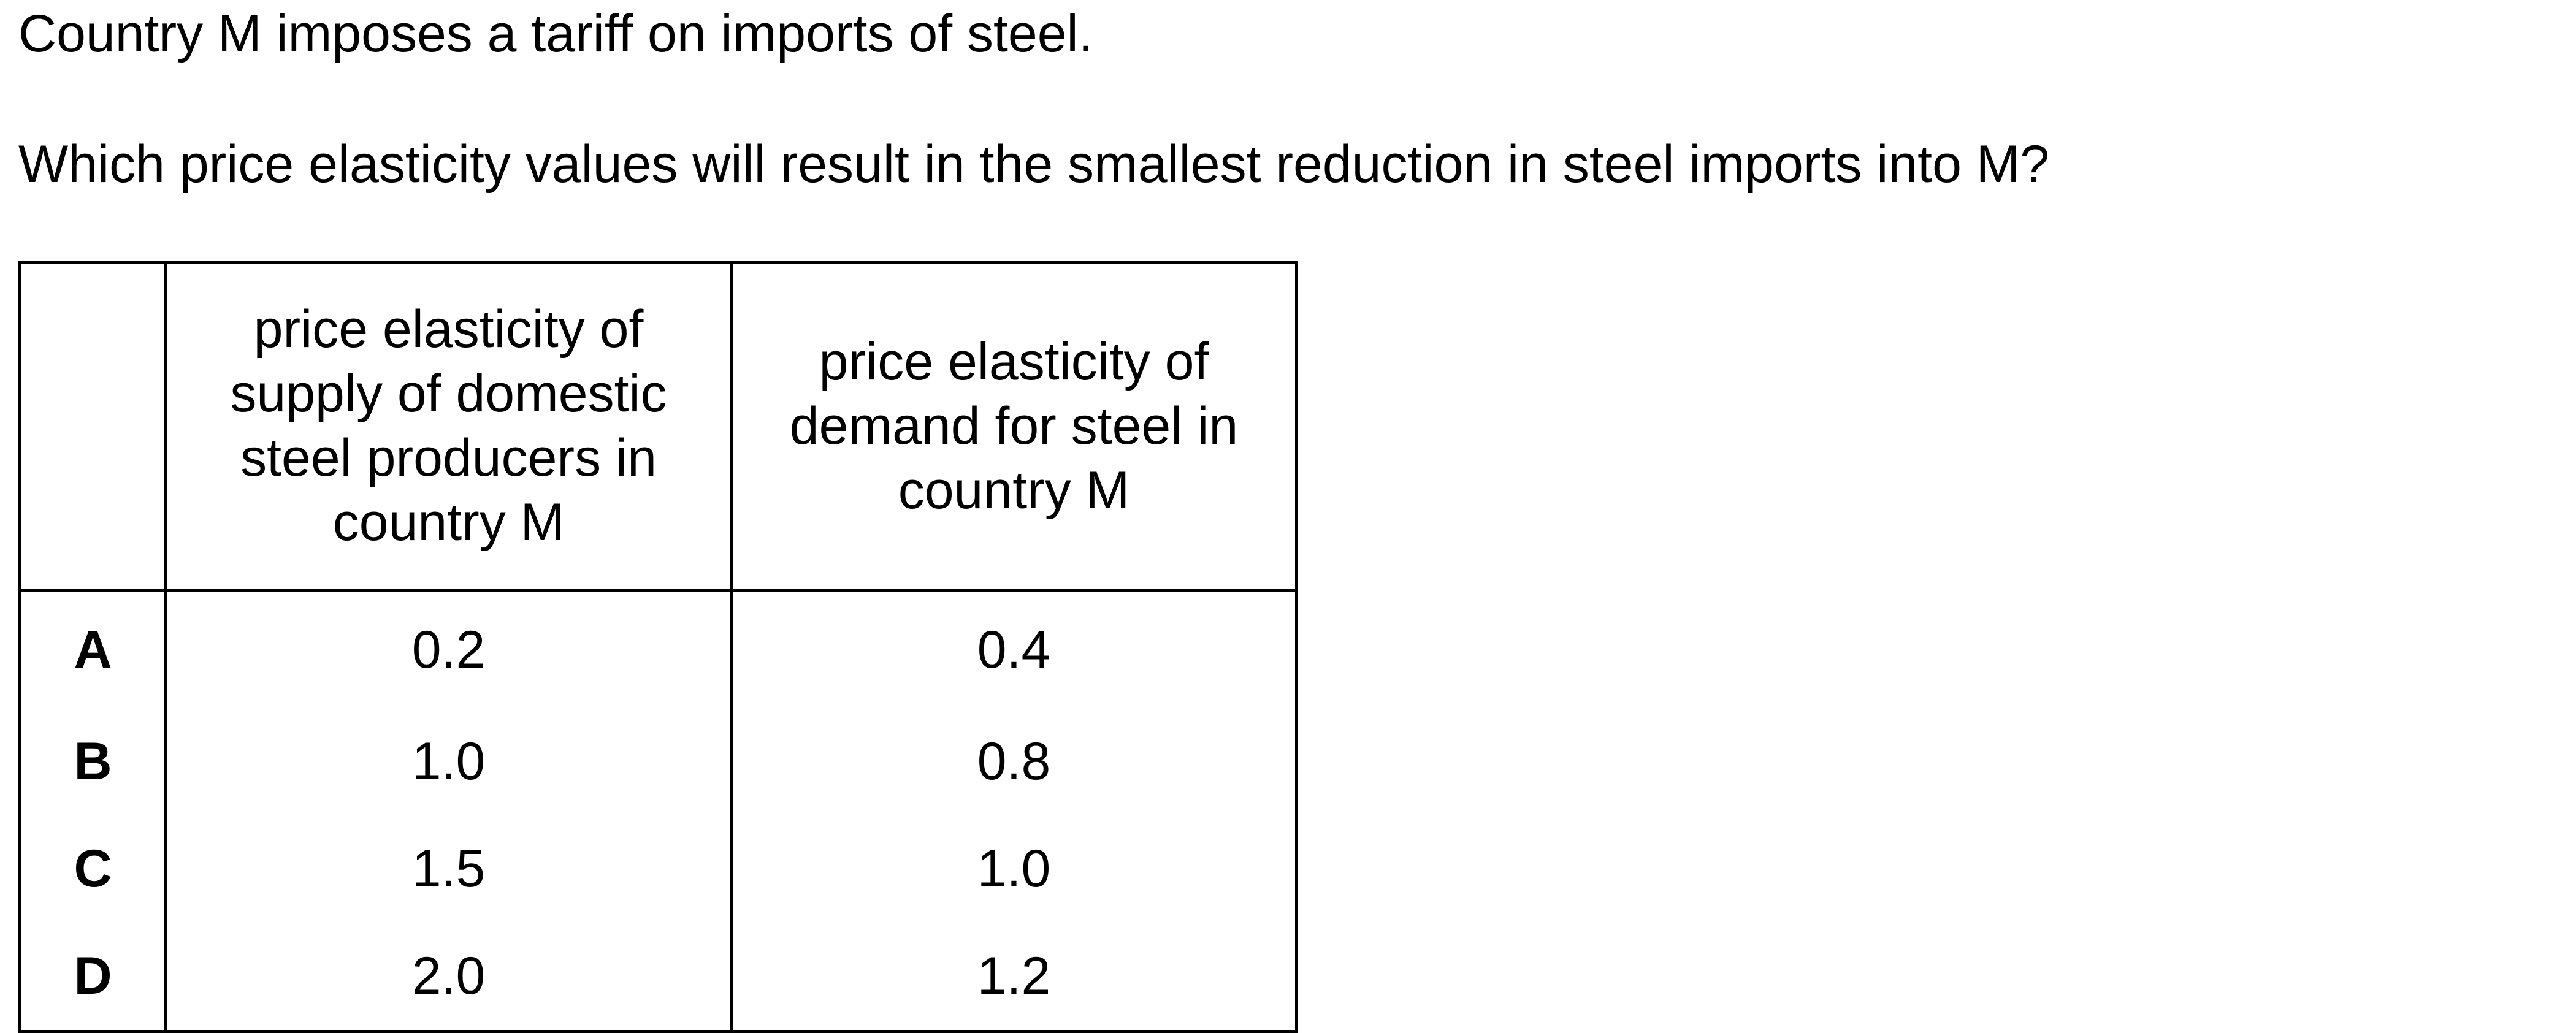 The height and width of the screenshot is (1033, 2576). I want to click on header-option, so click(92, 426).